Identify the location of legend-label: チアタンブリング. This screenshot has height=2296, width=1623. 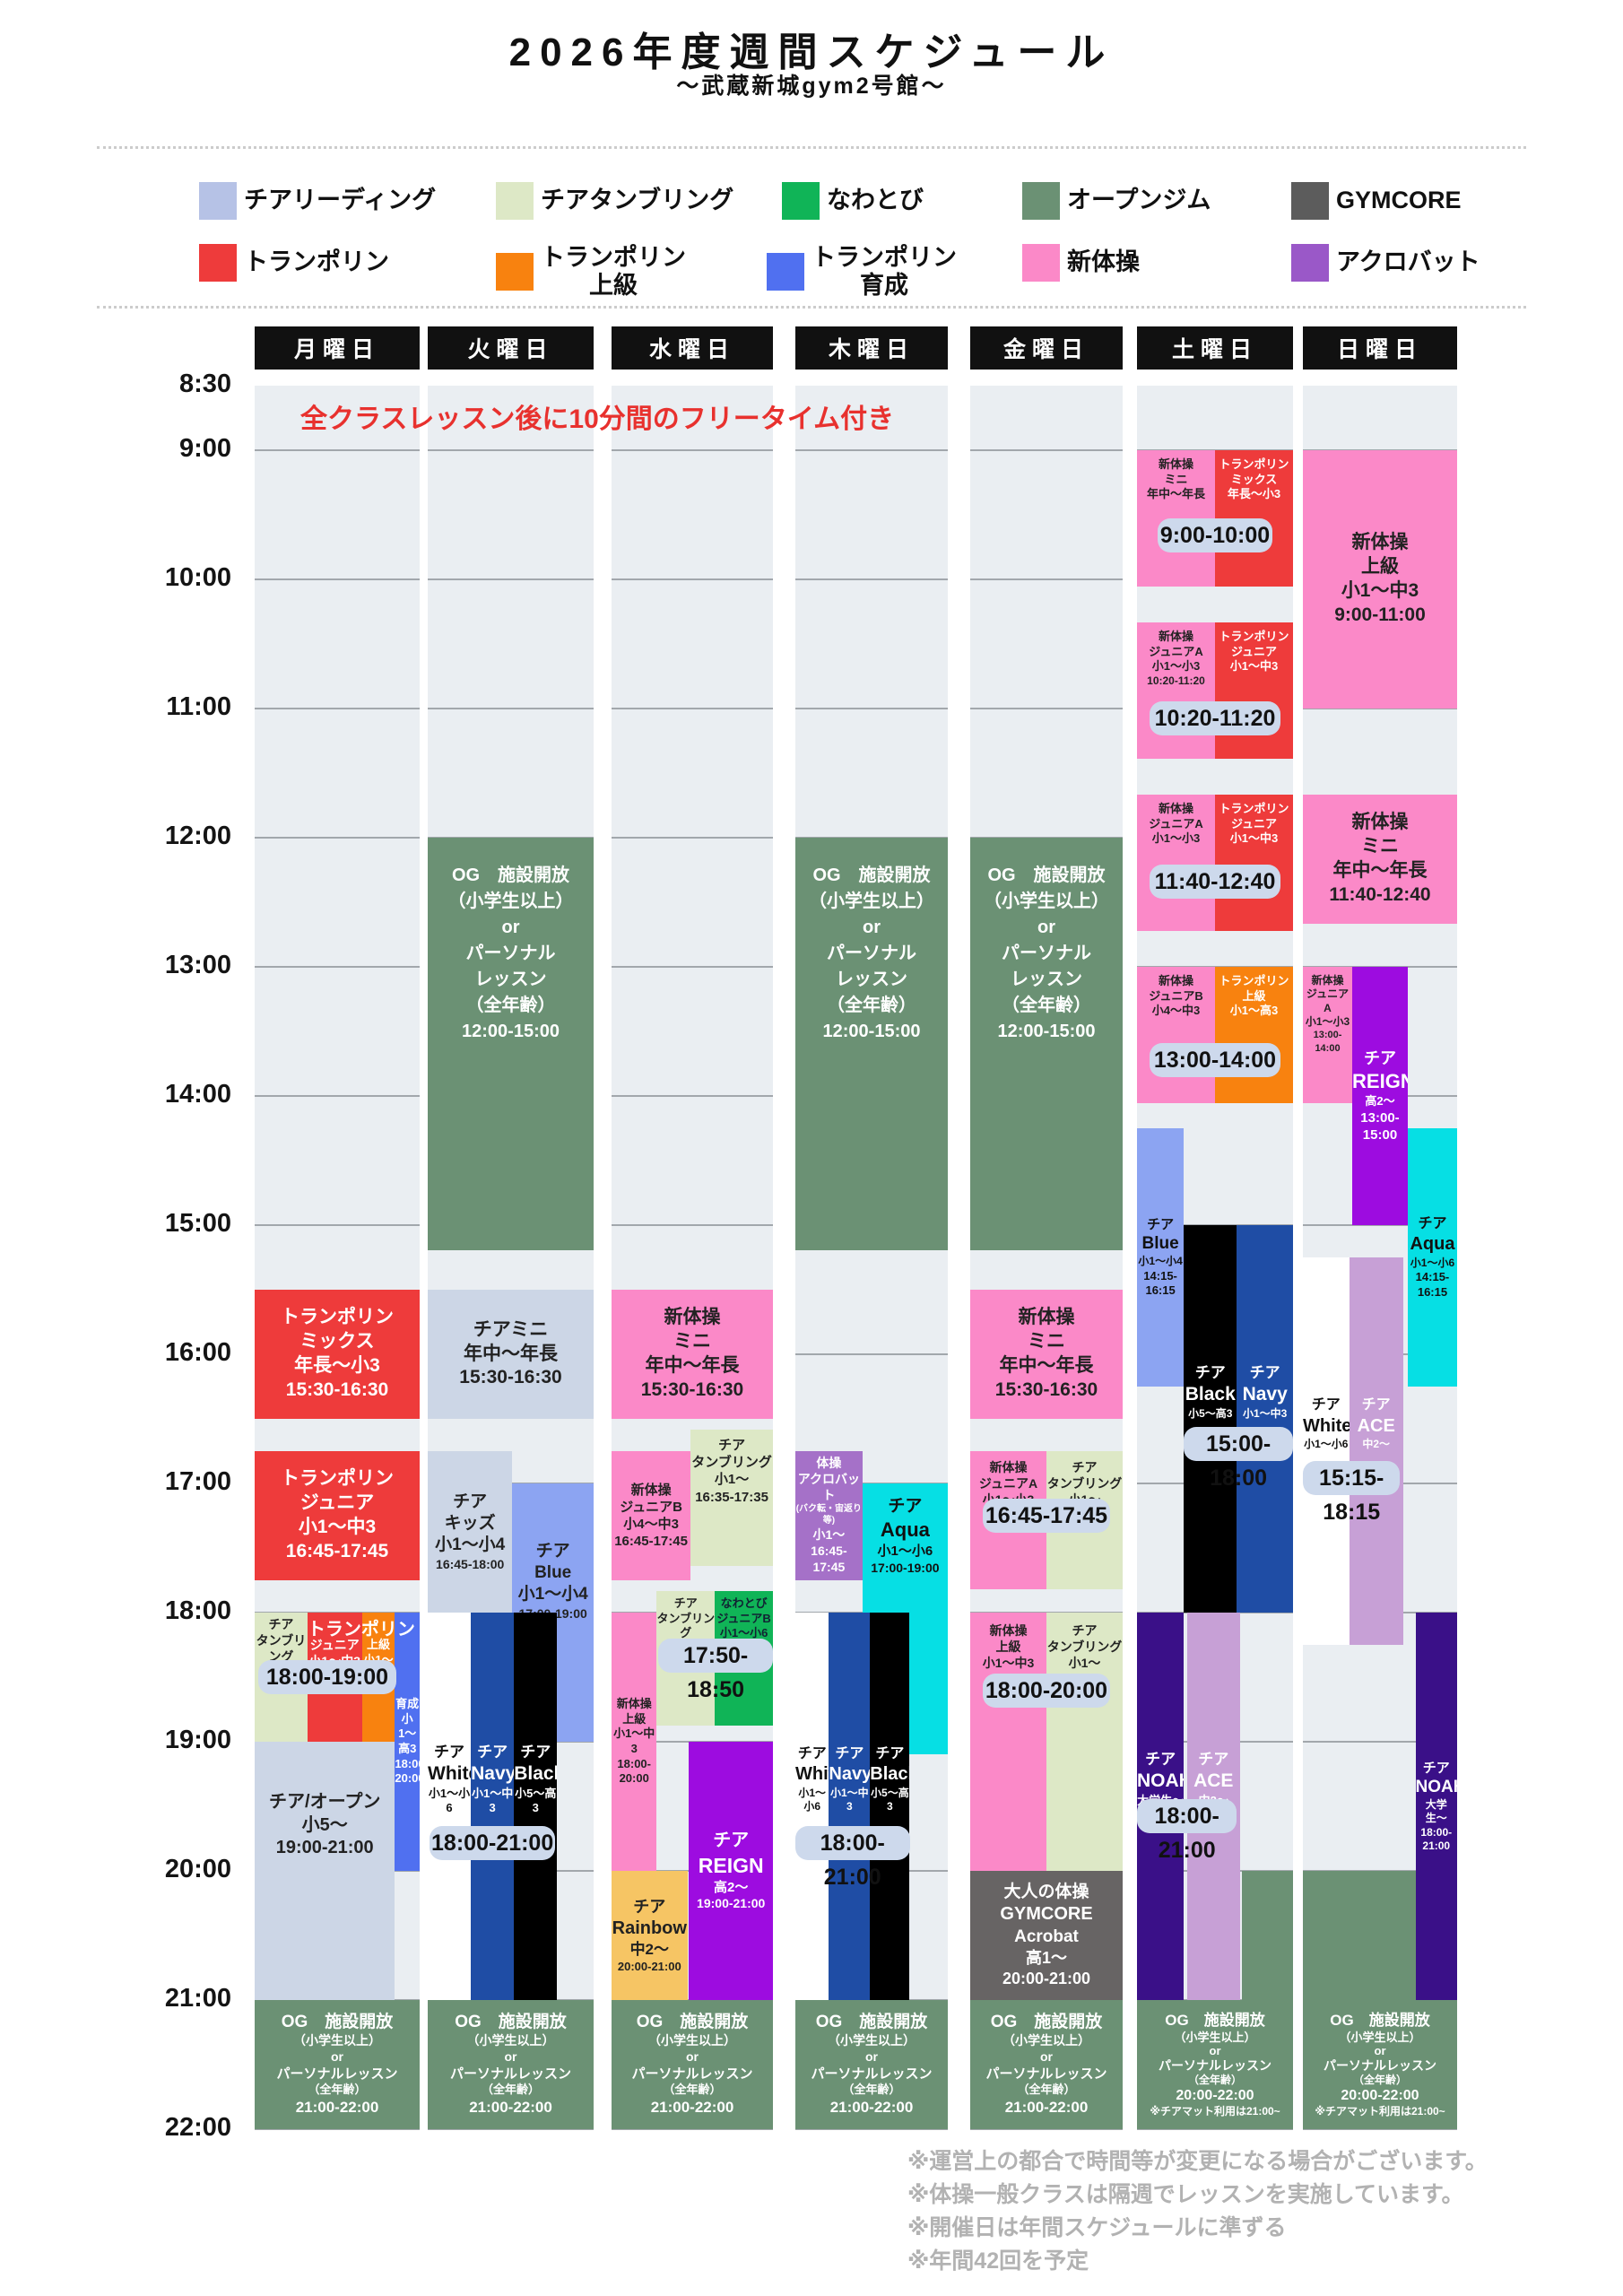
(637, 200).